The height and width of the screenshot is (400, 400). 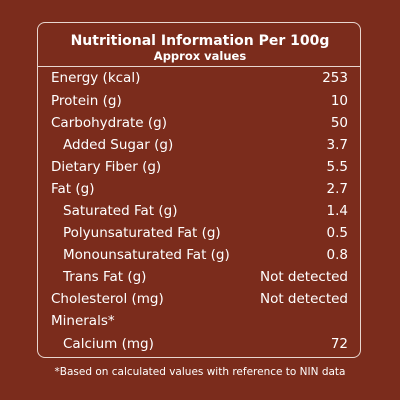 What do you see at coordinates (199, 66) in the screenshot?
I see `divider` at bounding box center [199, 66].